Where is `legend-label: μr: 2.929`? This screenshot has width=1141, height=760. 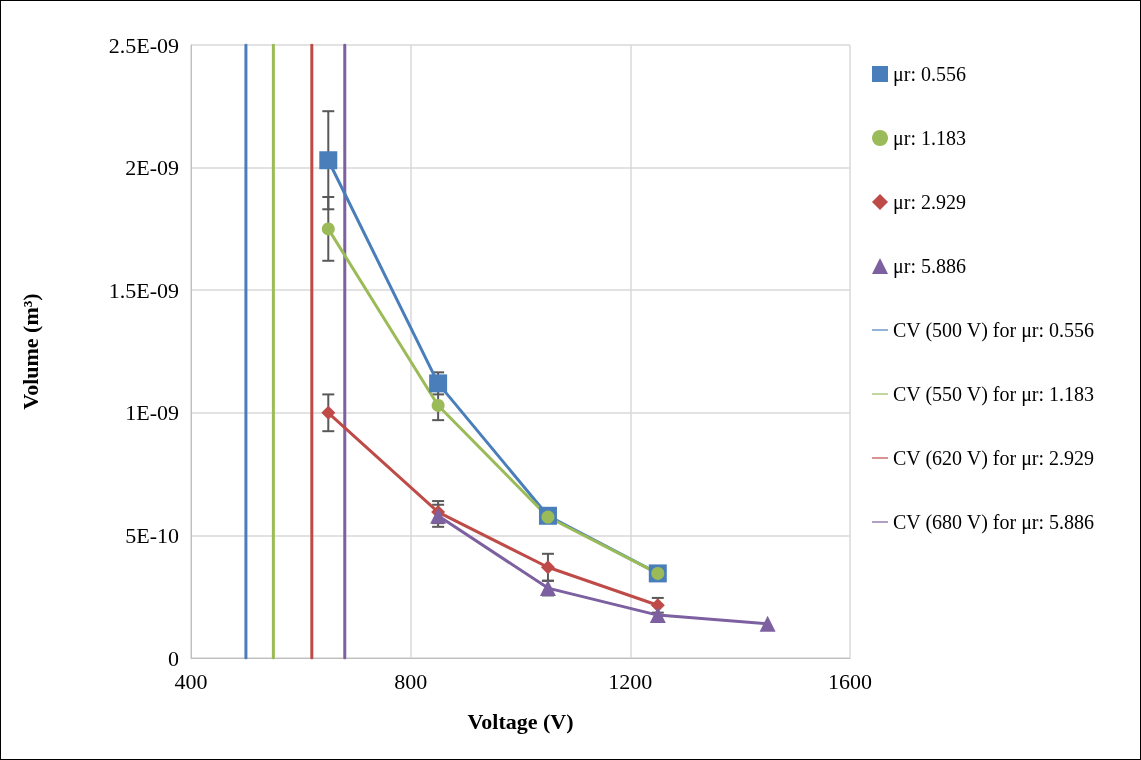
legend-label: μr: 2.929 is located at coordinates (929, 202).